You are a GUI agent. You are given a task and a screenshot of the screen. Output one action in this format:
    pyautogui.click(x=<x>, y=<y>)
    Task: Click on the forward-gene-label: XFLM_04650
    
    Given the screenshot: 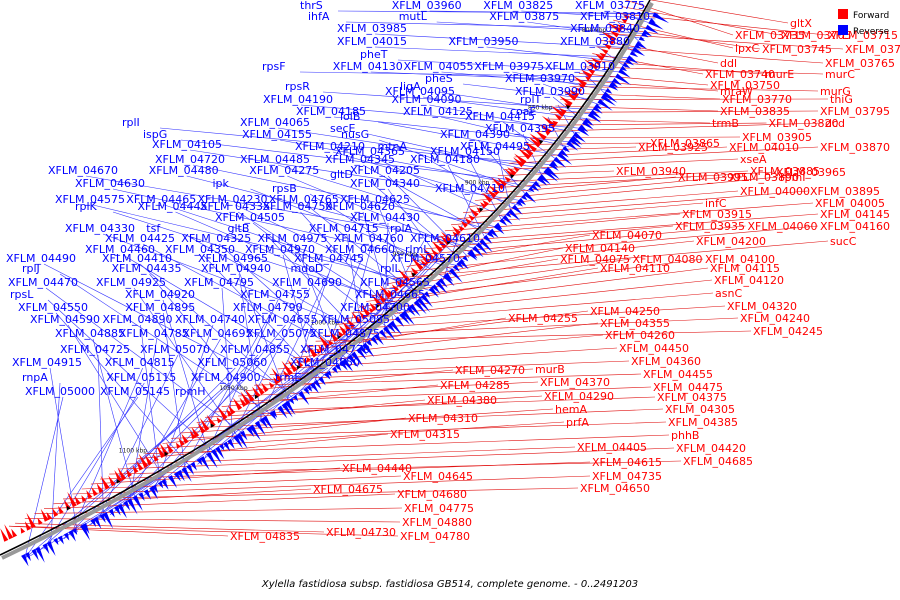 What is the action you would take?
    pyautogui.click(x=615, y=488)
    